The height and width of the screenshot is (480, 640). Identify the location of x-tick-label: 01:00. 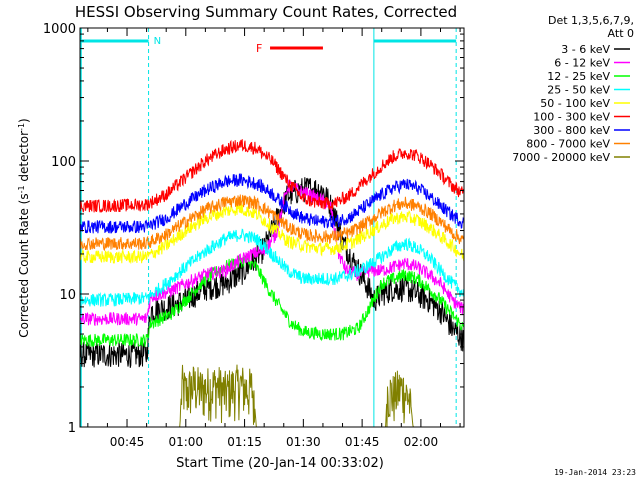
(185, 442).